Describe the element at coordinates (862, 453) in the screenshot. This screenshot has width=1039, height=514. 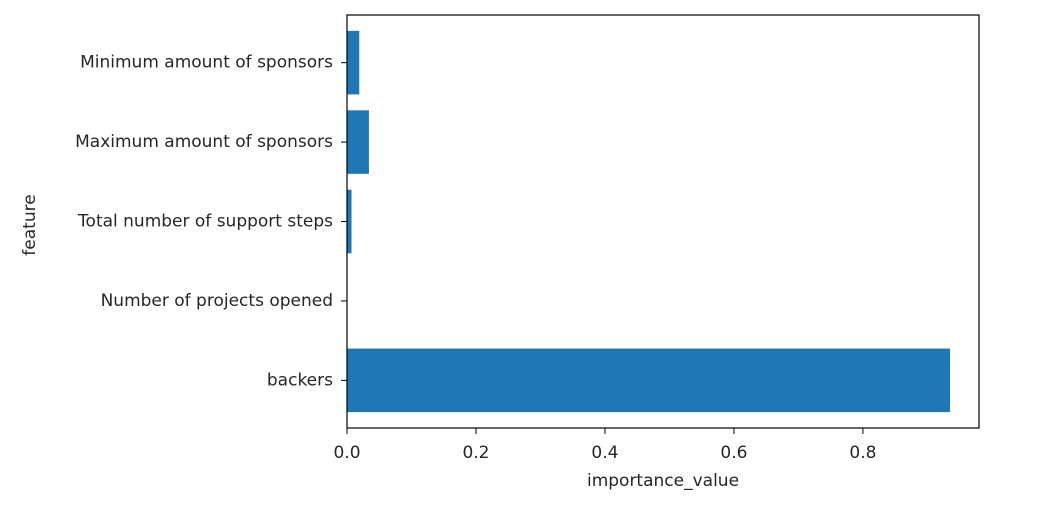
I see `x-tick-label: 0.8` at that location.